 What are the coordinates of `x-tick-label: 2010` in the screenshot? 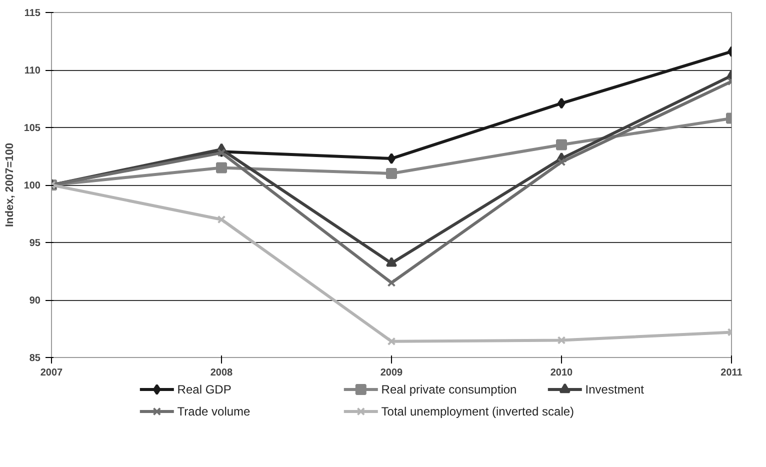 It's located at (562, 373).